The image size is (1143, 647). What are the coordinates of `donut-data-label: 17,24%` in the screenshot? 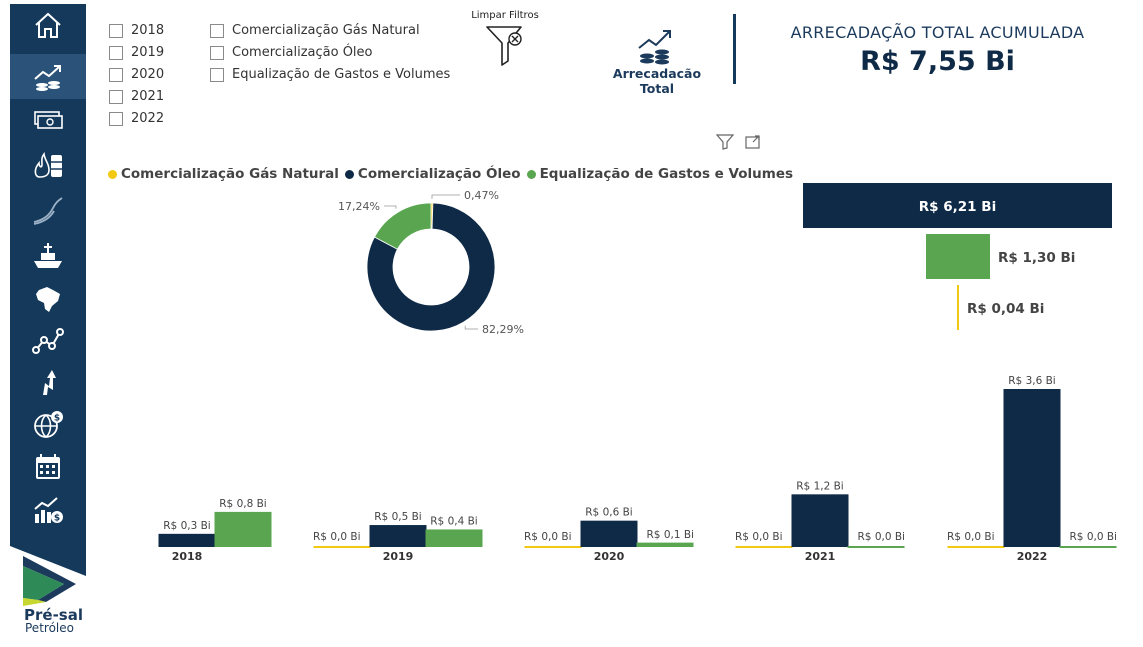 It's located at (359, 206).